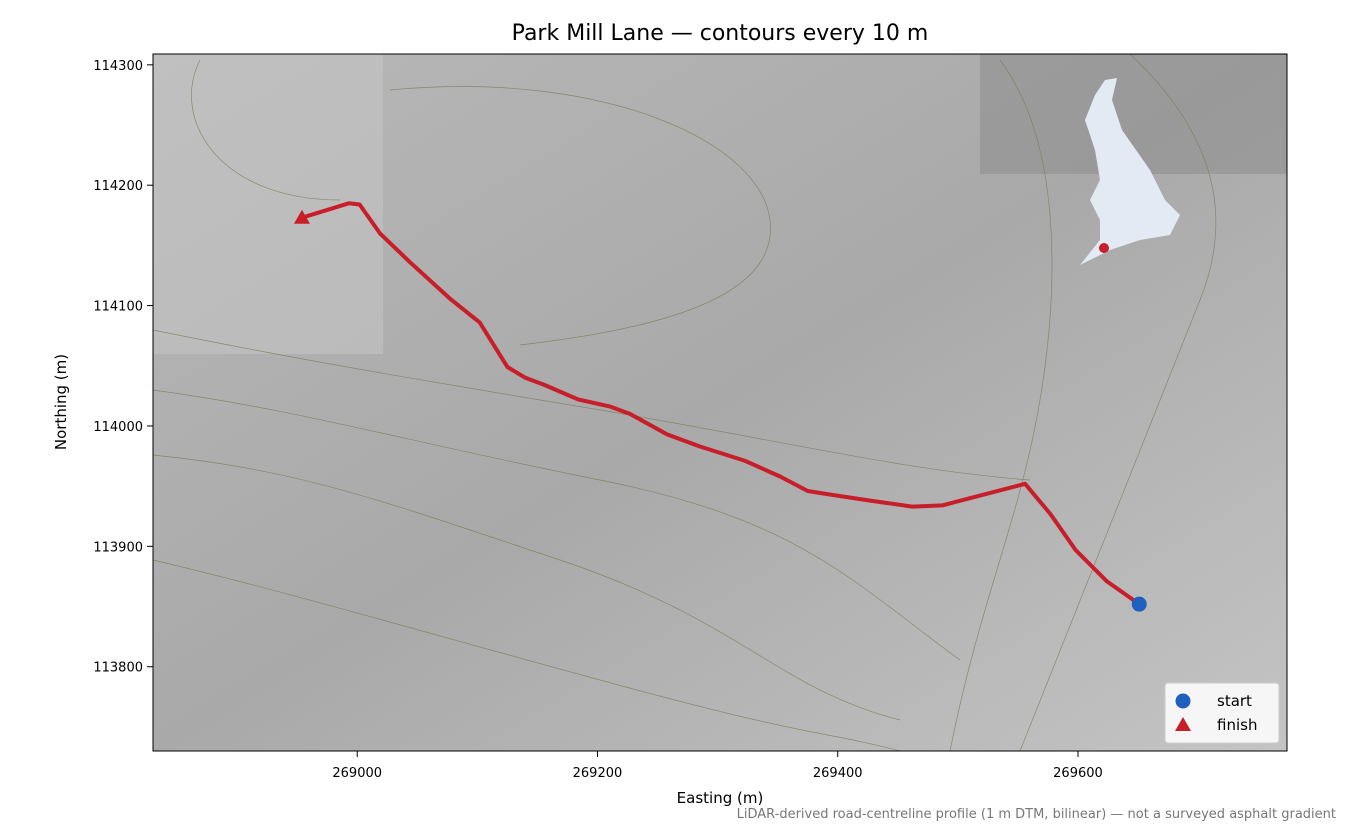  I want to click on legend: start finish, so click(1222, 713).